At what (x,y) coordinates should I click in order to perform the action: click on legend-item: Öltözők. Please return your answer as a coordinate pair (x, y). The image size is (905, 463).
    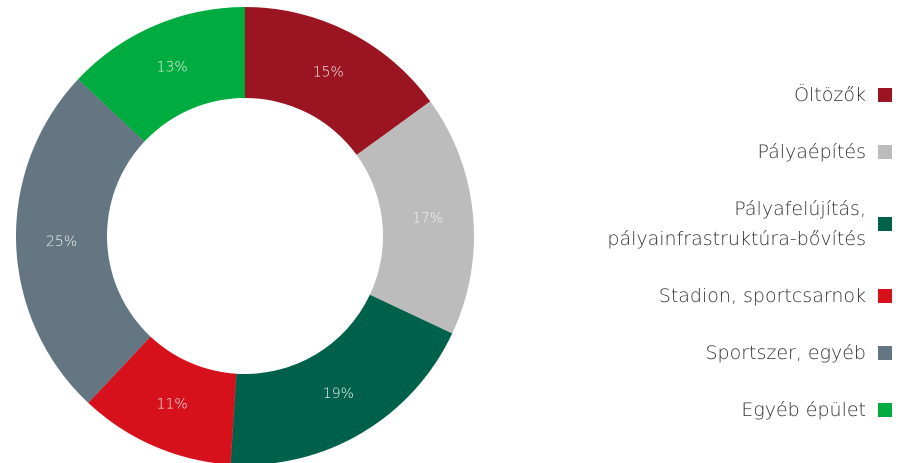
    Looking at the image, I should click on (843, 95).